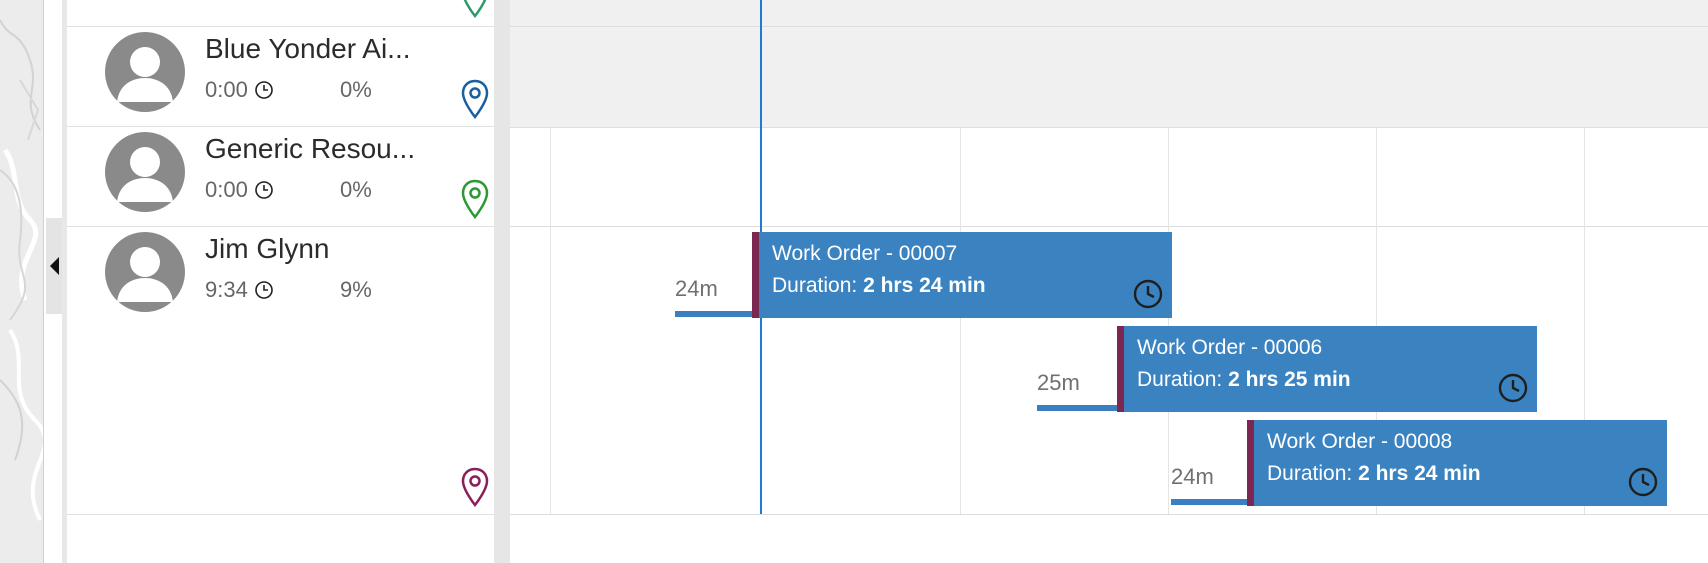  I want to click on map-panel-strip, so click(22, 281).